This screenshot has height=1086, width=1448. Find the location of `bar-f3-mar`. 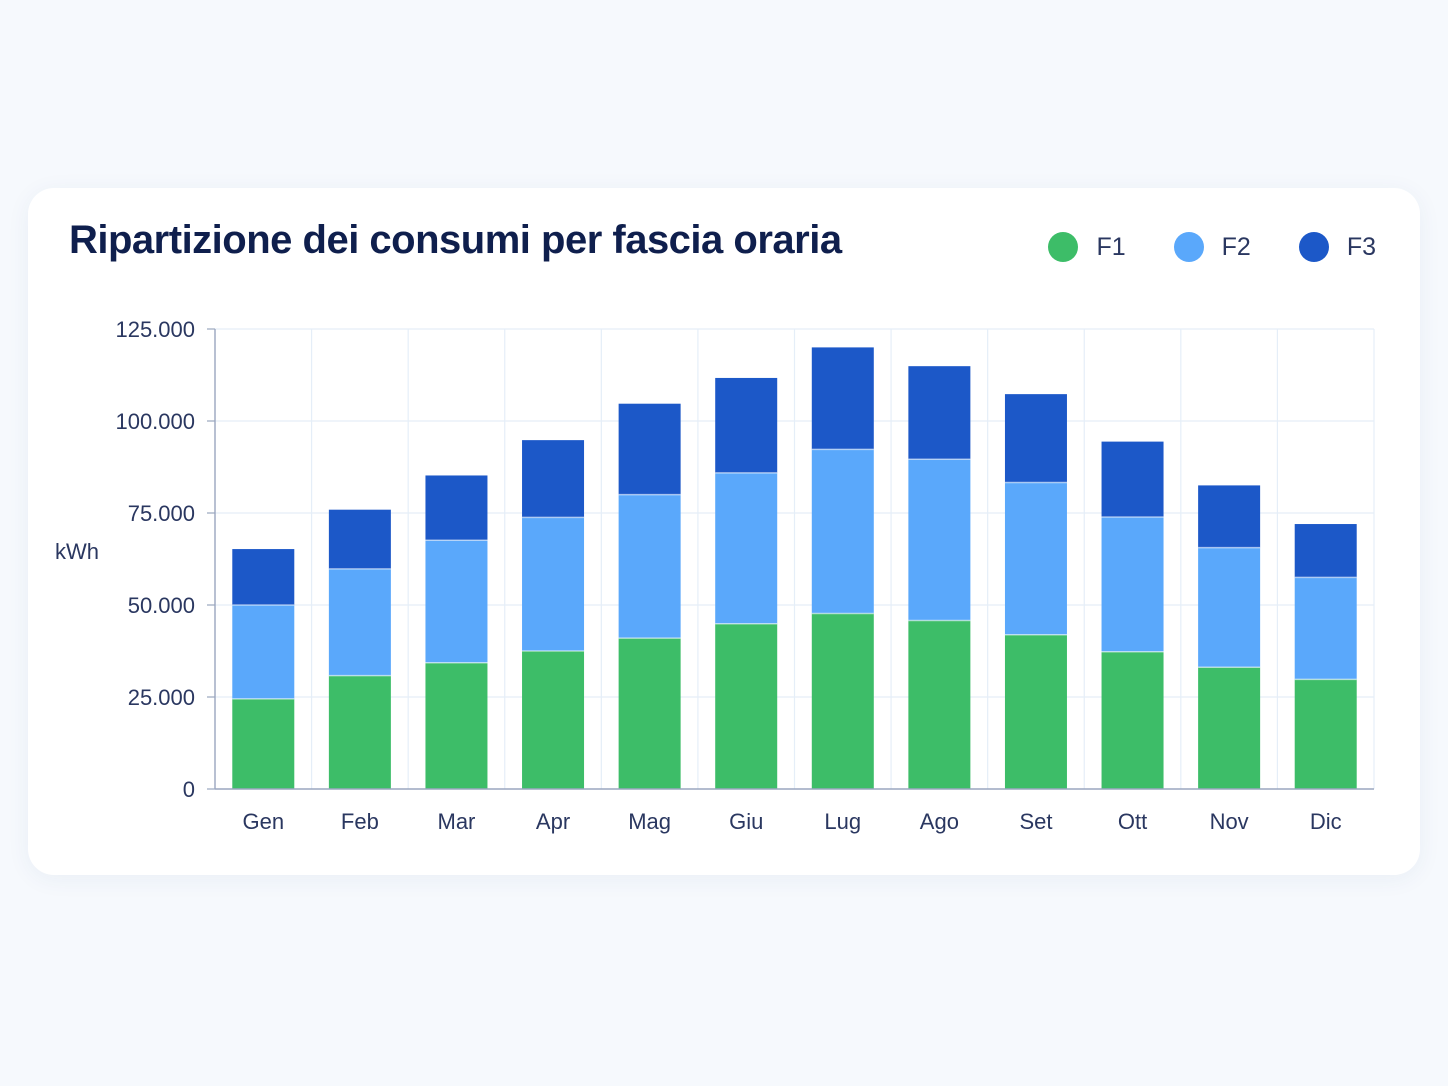

bar-f3-mar is located at coordinates (456, 508).